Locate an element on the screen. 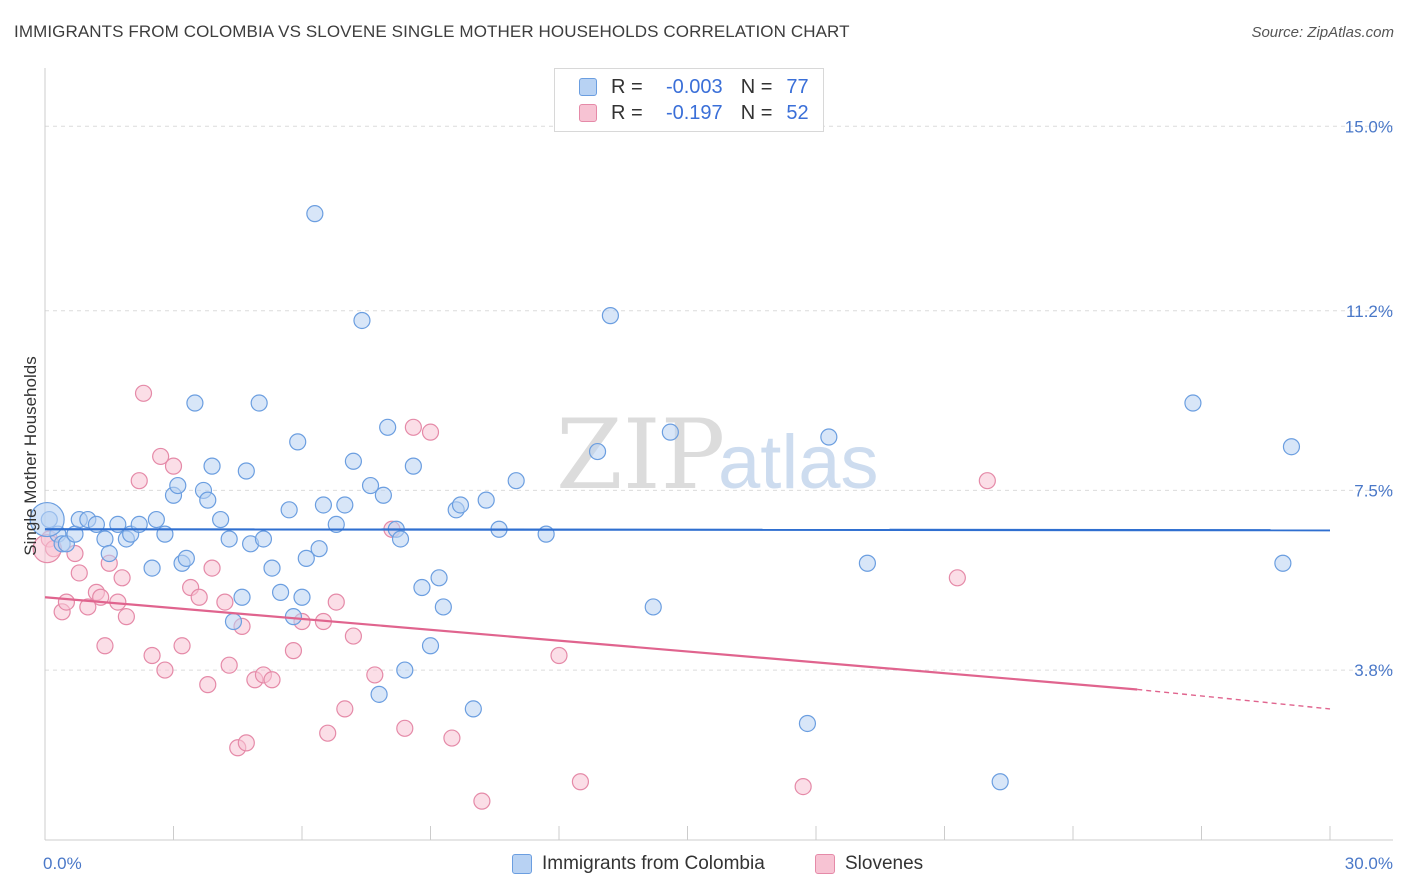 The height and width of the screenshot is (892, 1406). source-label: Source: ZipAtlas.com is located at coordinates (1322, 32).